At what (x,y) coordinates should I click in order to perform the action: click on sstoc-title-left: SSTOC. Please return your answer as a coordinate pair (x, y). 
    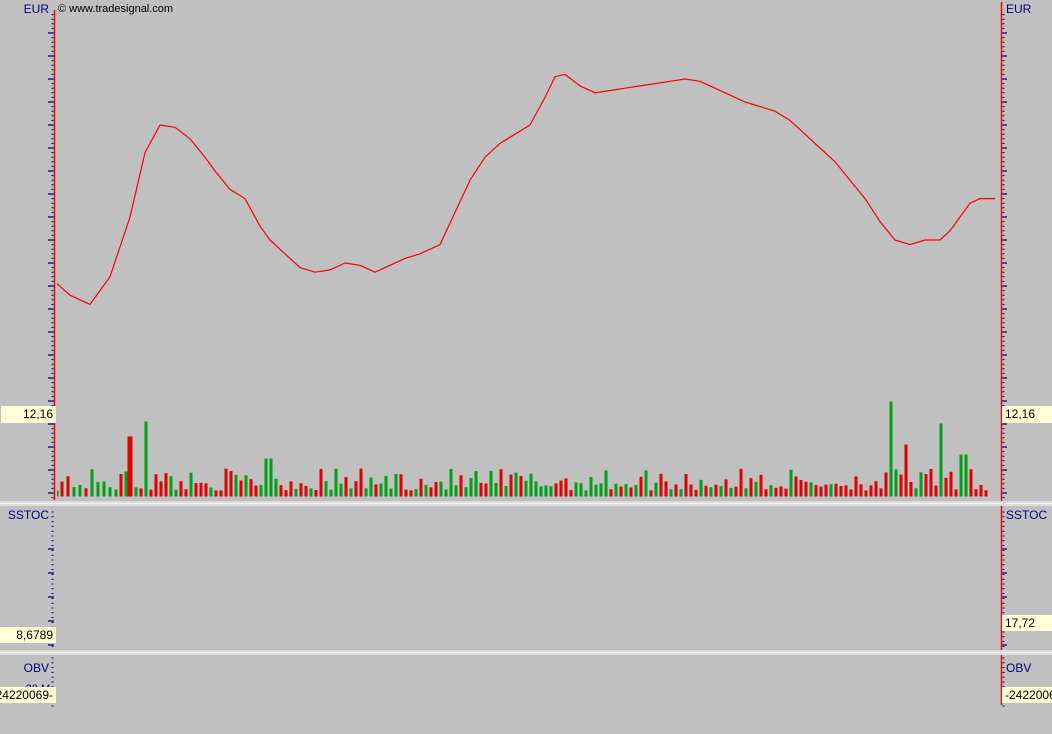
    Looking at the image, I should click on (28, 515).